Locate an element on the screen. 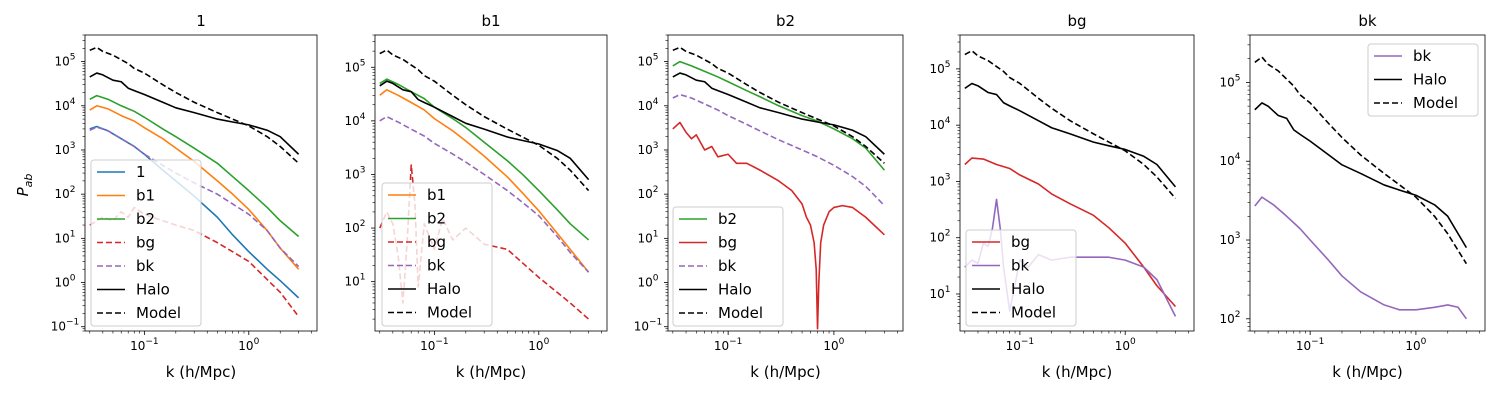  legend: 1 b1 b2 bg bk Halo Model is located at coordinates (146, 243).